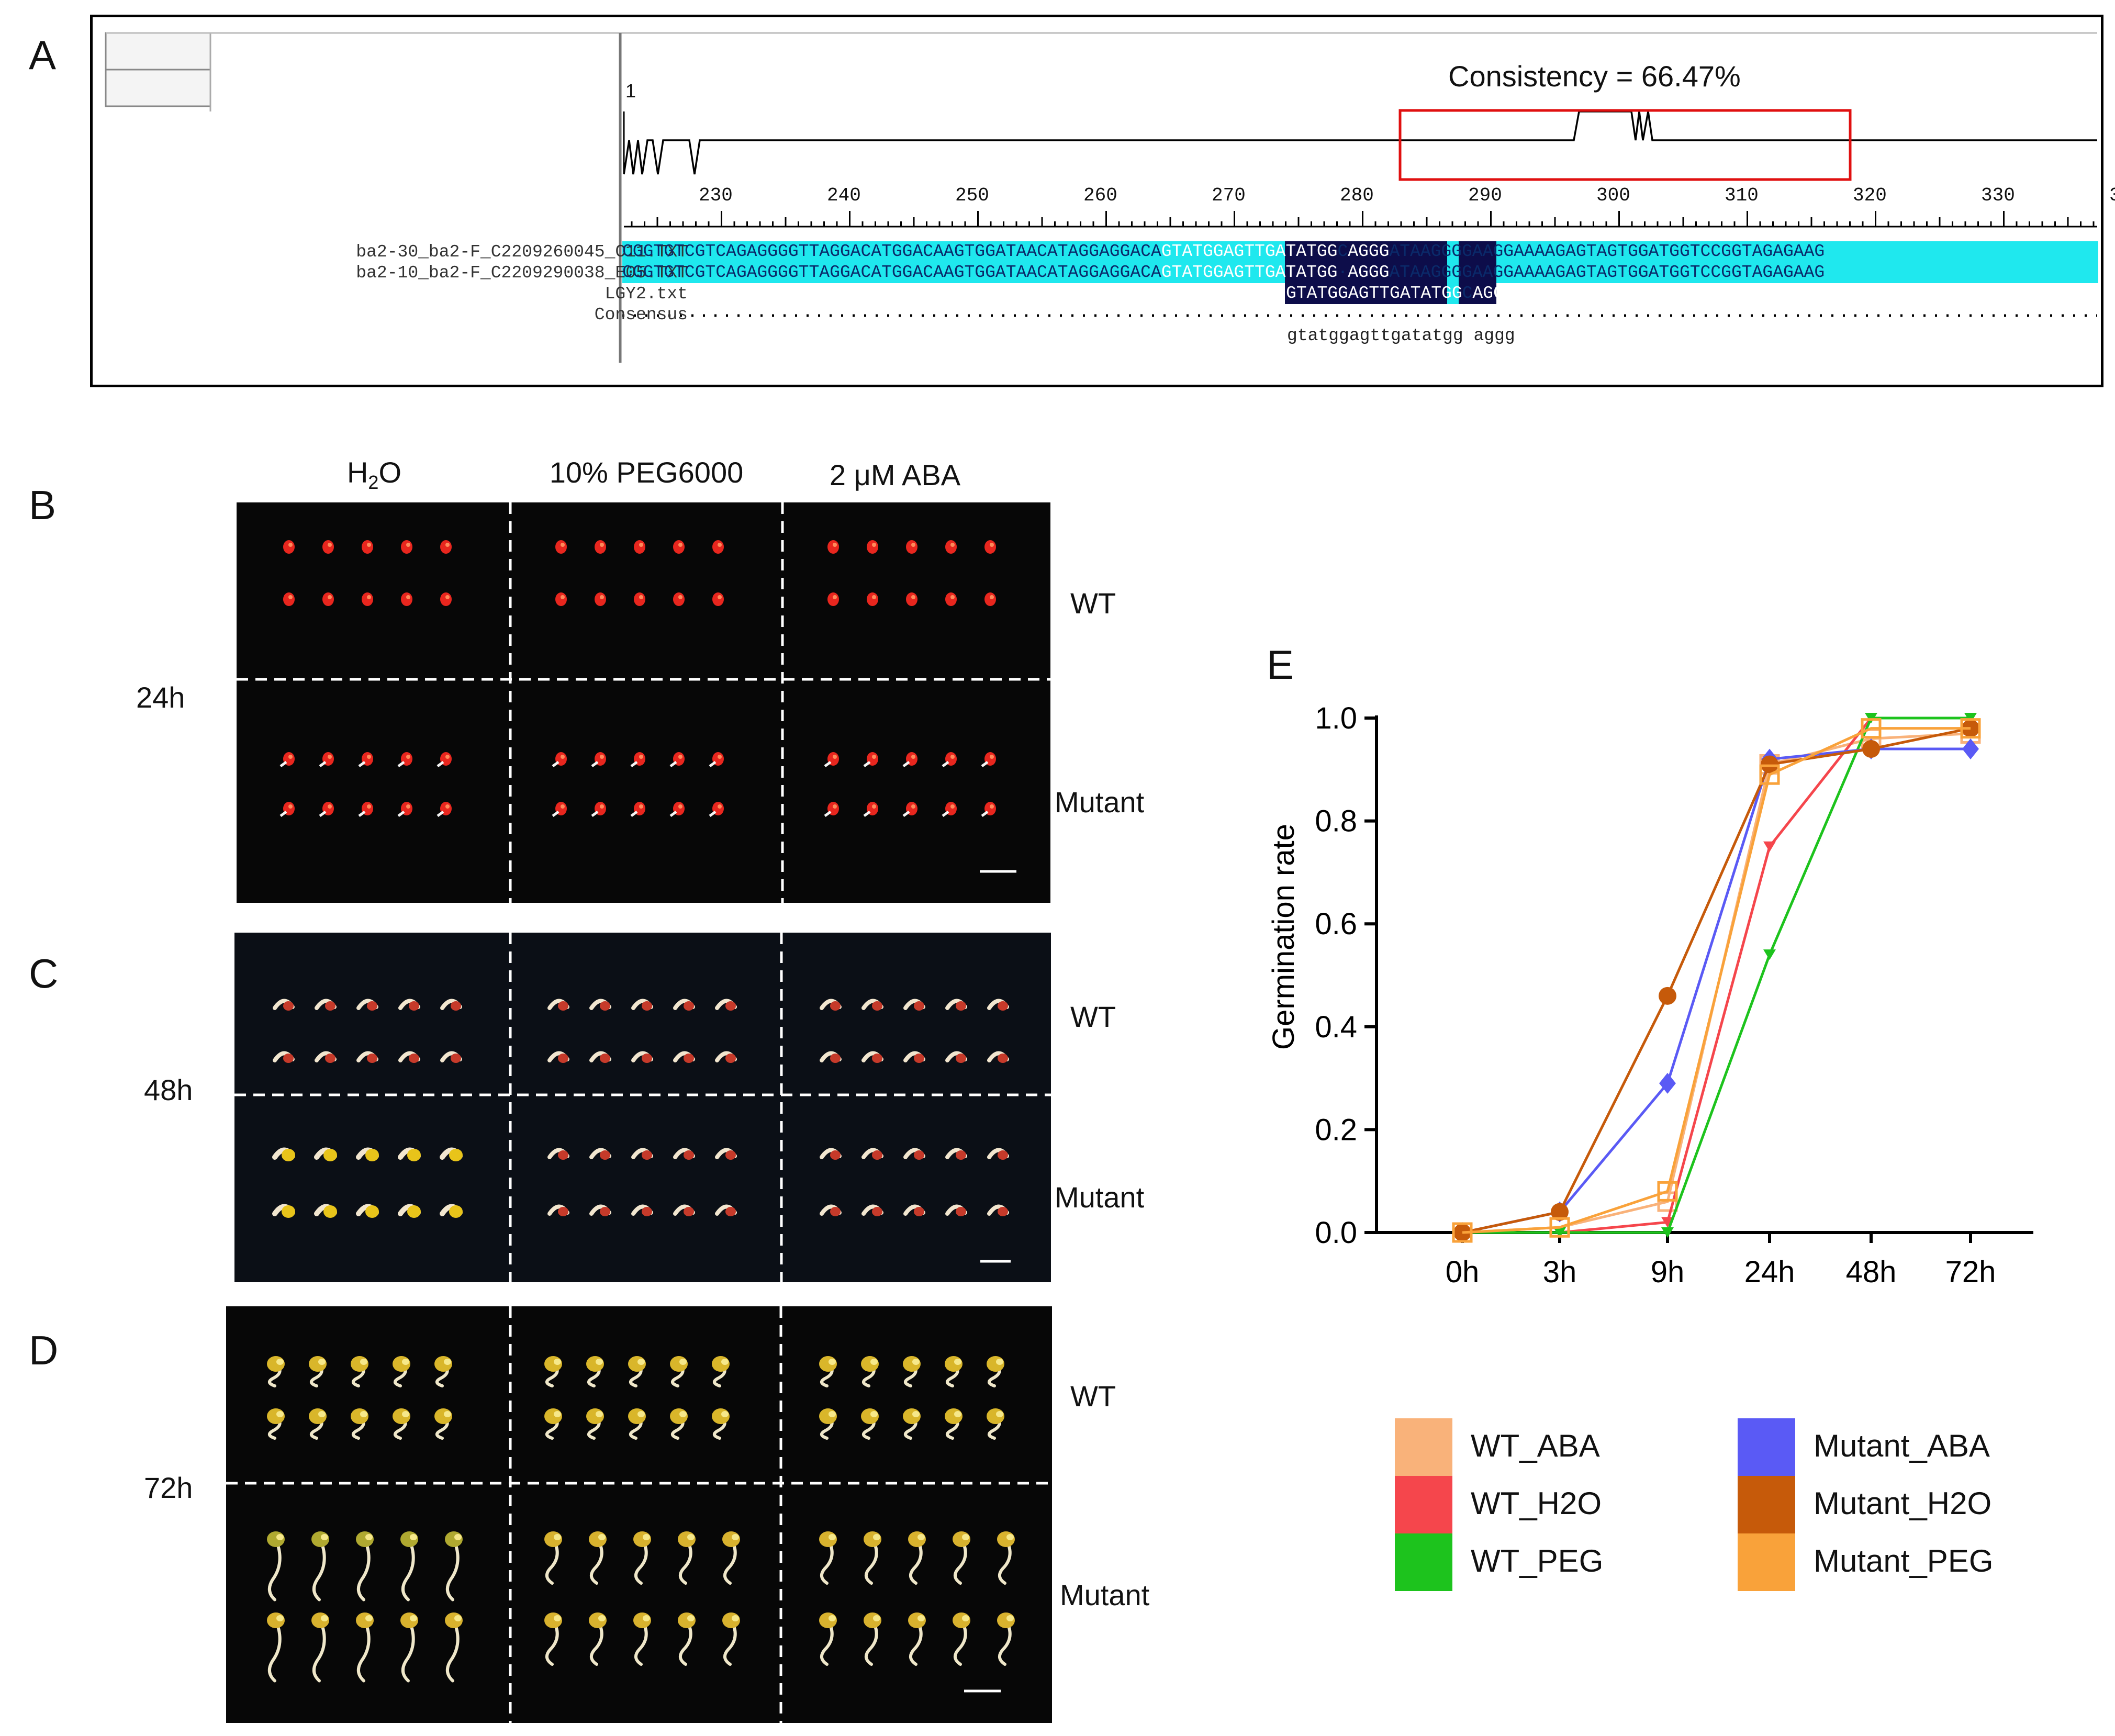 The width and height of the screenshot is (2115, 1736). I want to click on x-tick-label: 0h, so click(1463, 1272).